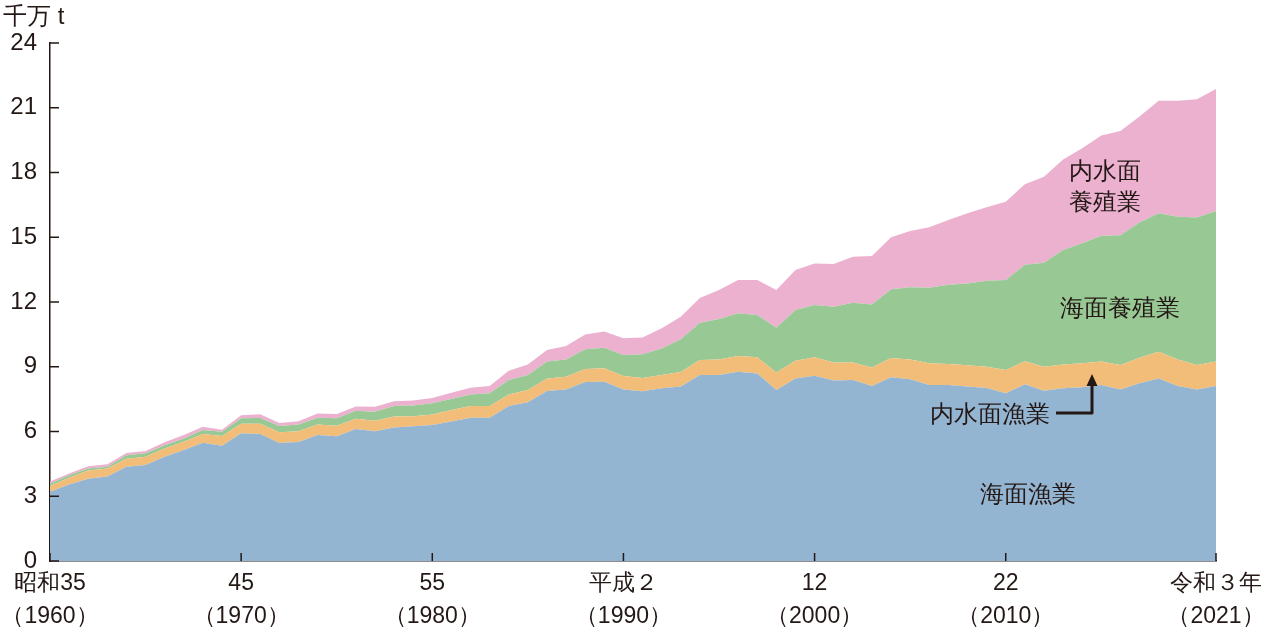 Image resolution: width=1284 pixels, height=634 pixels. Describe the element at coordinates (1006, 598) in the screenshot. I see `x-tick-label: 22（2010）` at that location.